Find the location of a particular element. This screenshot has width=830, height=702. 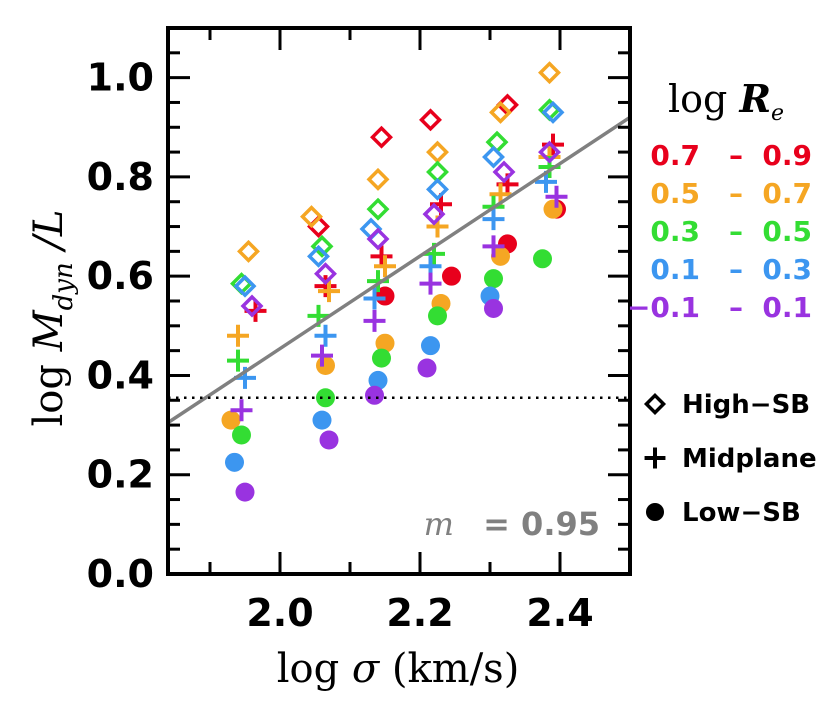

x-axis-label-suffix: (km/s) is located at coordinates (449, 669).